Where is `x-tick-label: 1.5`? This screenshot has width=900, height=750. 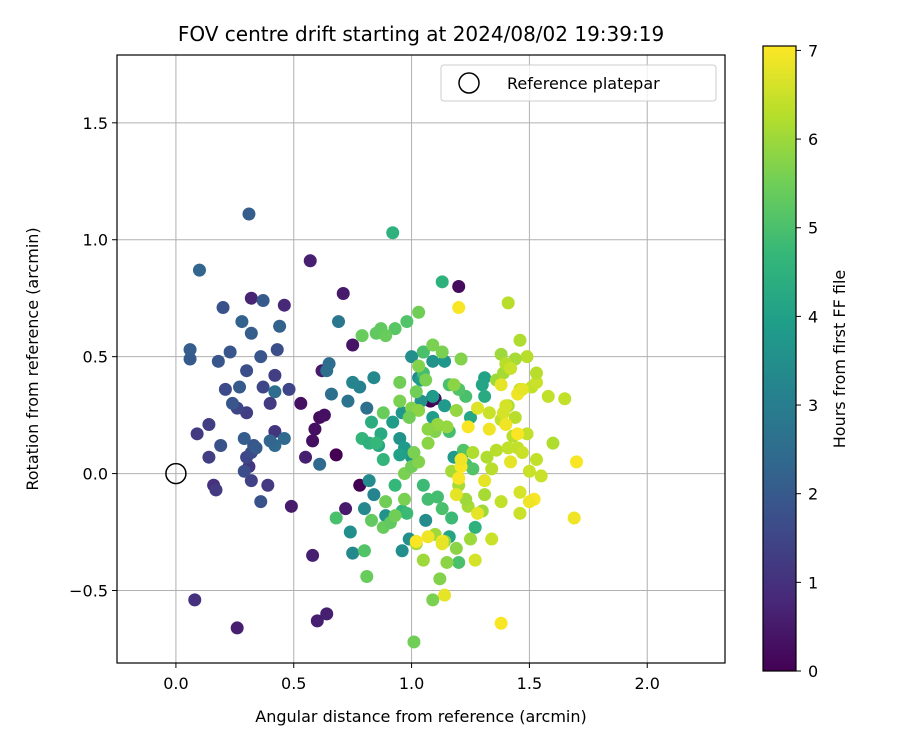 x-tick-label: 1.5 is located at coordinates (529, 683).